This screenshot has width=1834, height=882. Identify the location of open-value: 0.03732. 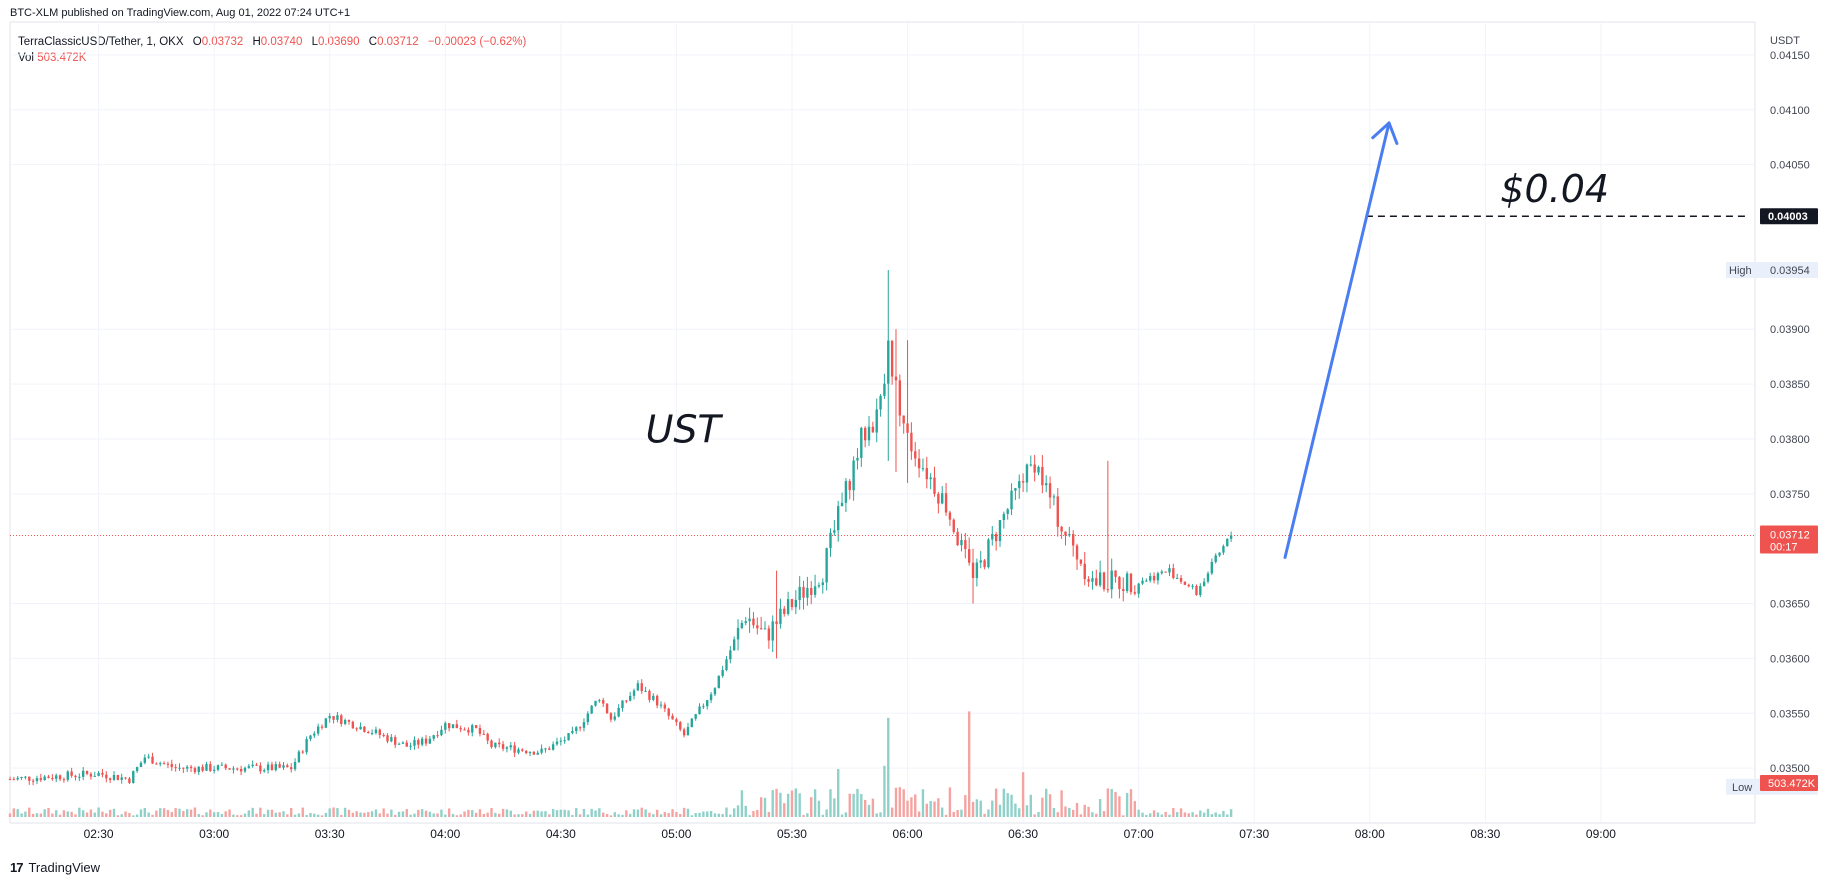
(222, 42).